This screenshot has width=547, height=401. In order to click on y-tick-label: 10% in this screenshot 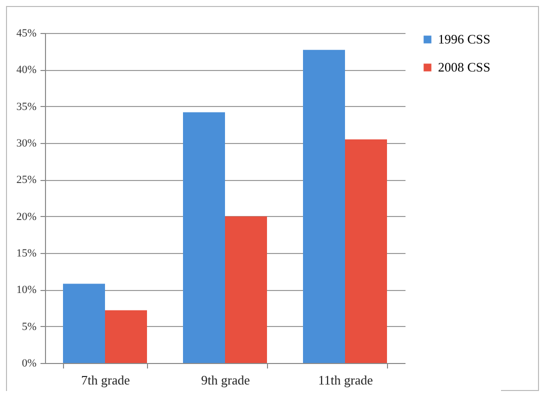, I will do `click(26, 290)`.